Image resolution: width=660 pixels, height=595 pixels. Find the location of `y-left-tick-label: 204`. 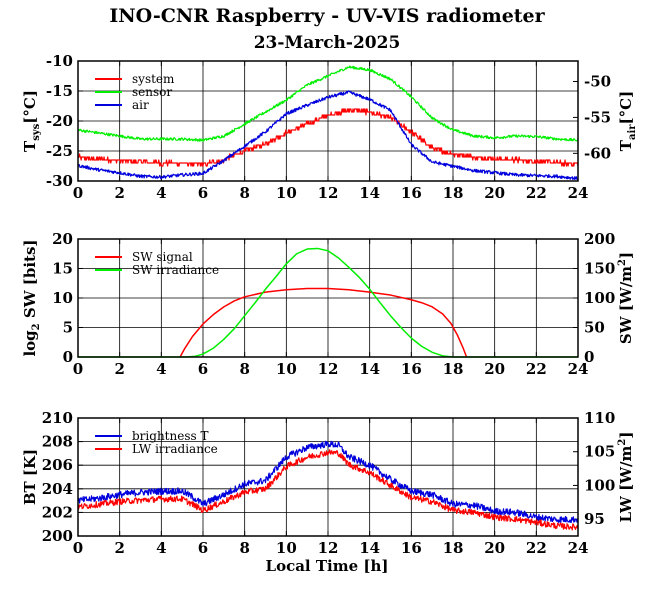

y-left-tick-label: 204 is located at coordinates (57, 489).